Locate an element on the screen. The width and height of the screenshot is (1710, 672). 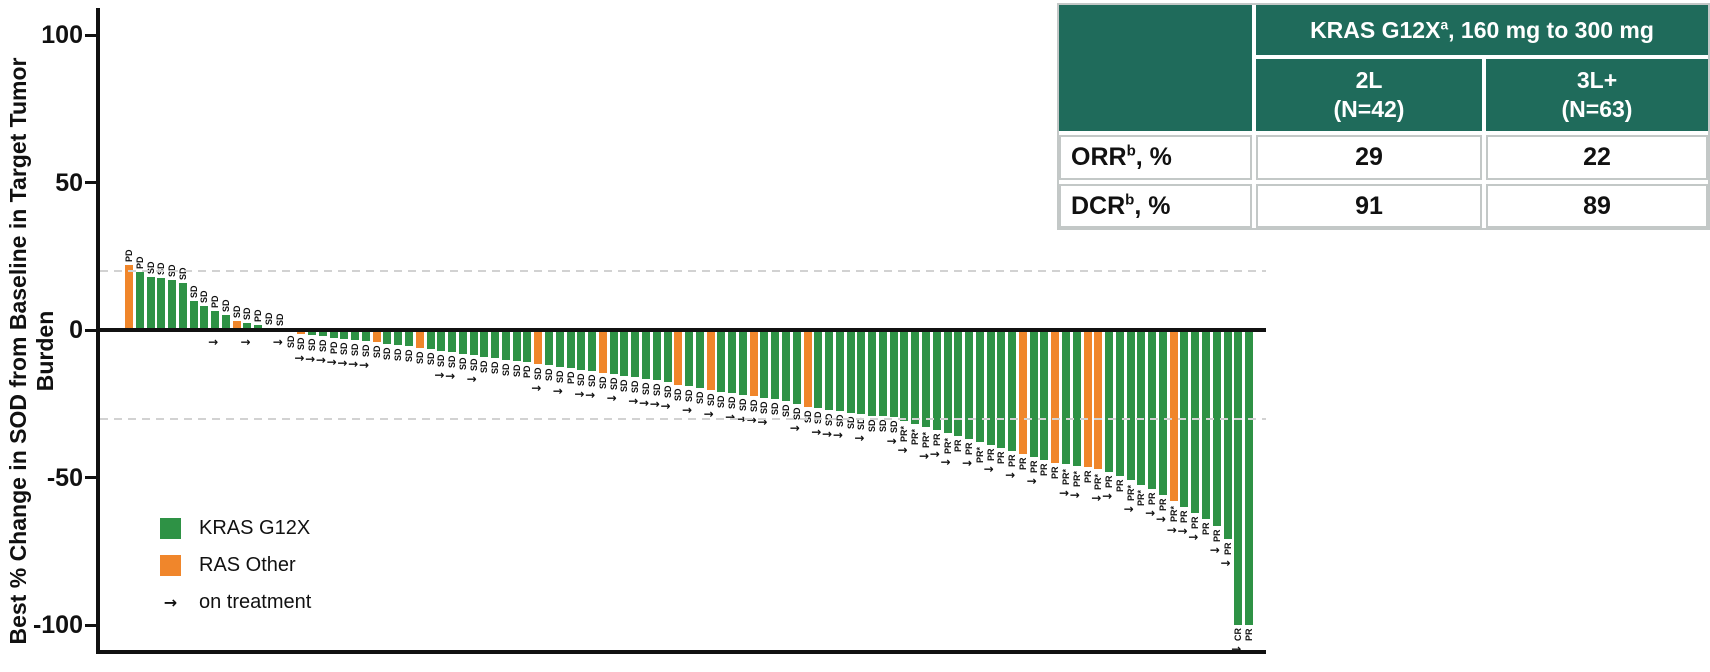
row-label-suffix: , % is located at coordinates (1153, 157).